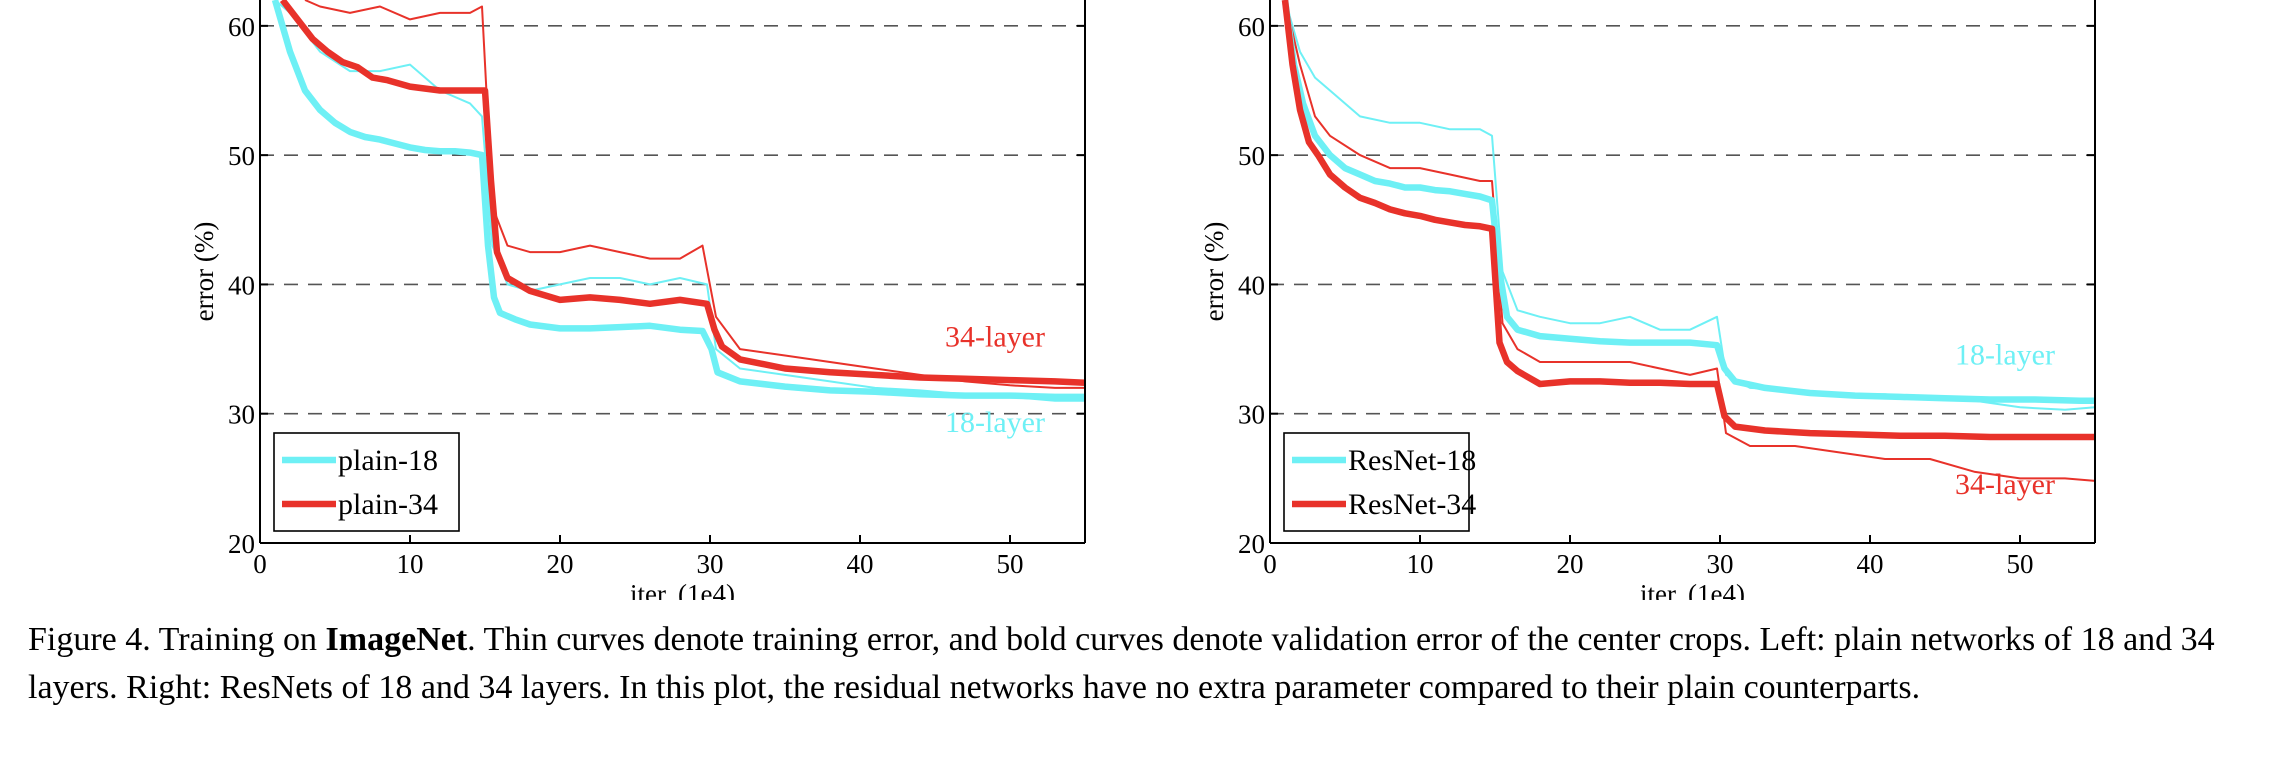 Image resolution: width=2284 pixels, height=782 pixels. What do you see at coordinates (1692, 589) in the screenshot?
I see `right-xlabel: iter. (1e4)` at bounding box center [1692, 589].